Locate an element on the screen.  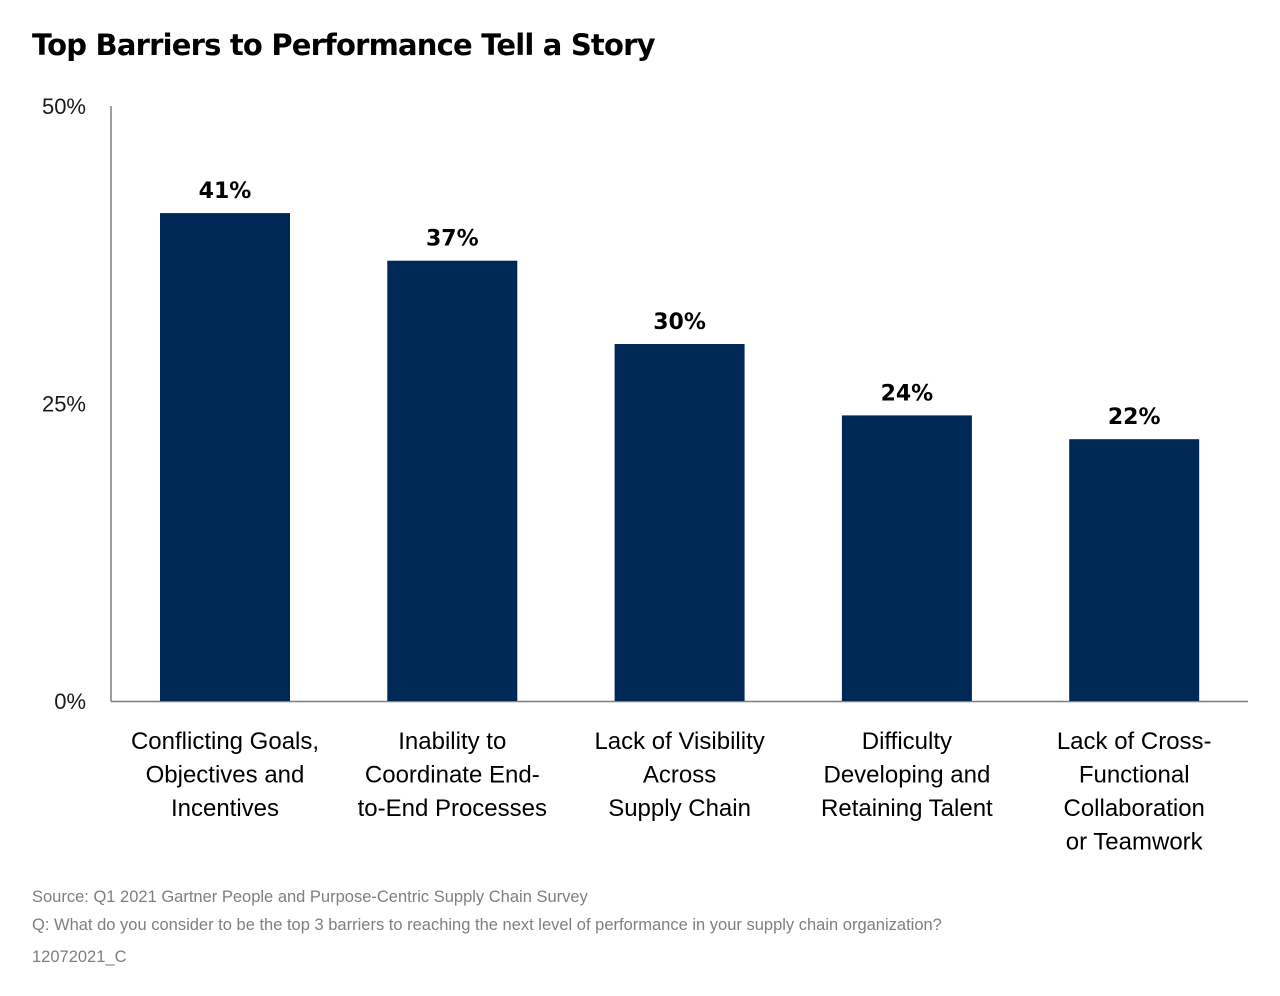
x-category-label-line: Objectives and is located at coordinates (225, 775).